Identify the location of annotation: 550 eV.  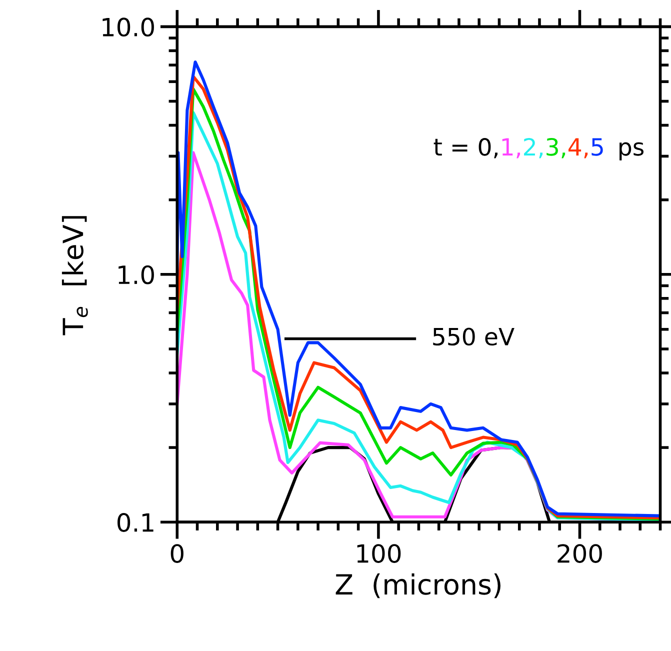
(473, 337).